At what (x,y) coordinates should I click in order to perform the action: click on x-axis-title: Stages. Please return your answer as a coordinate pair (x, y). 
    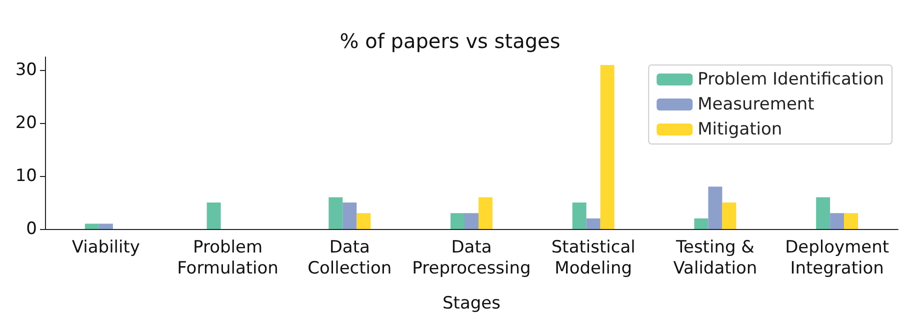
    Looking at the image, I should click on (471, 304).